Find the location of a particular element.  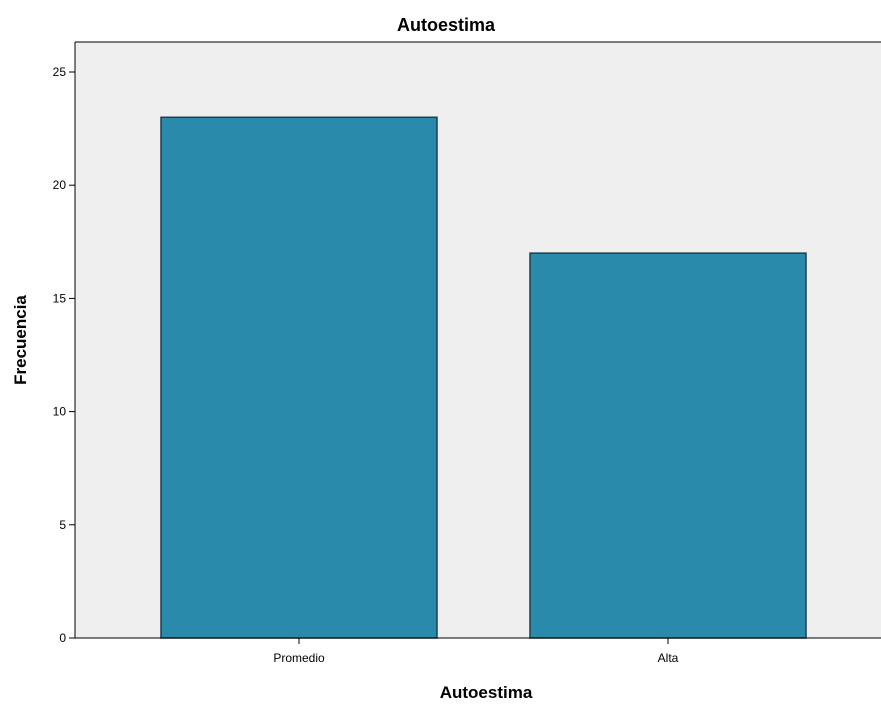

y-tick-label: 10 is located at coordinates (60, 412).